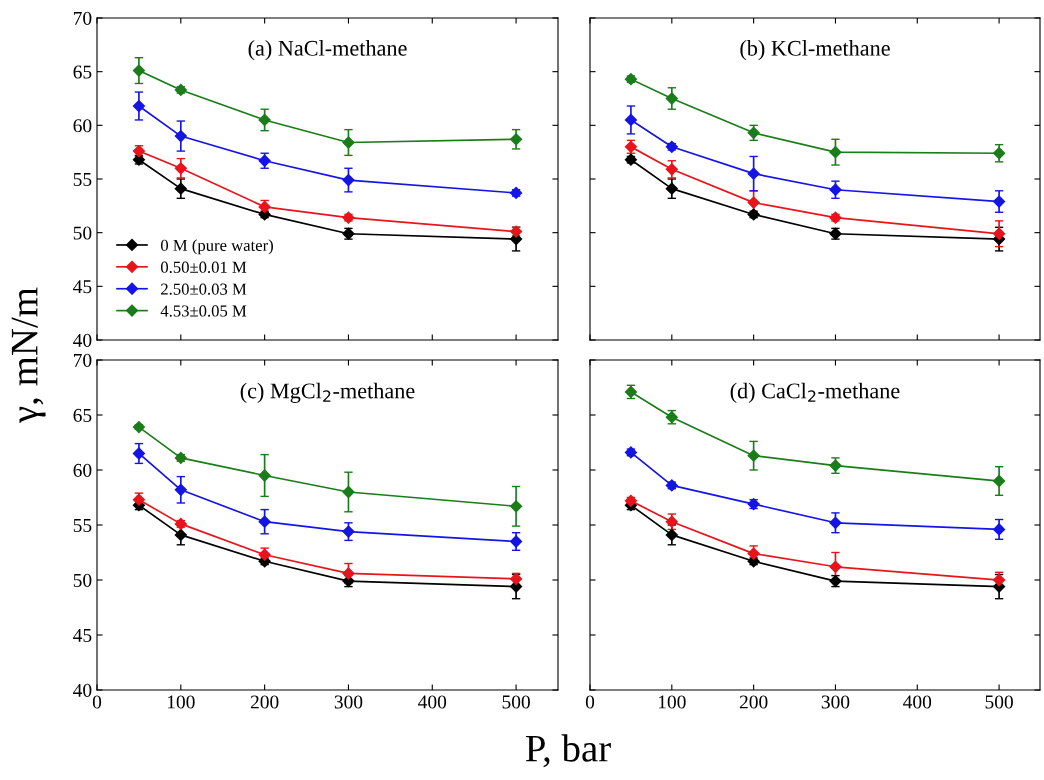 The height and width of the screenshot is (780, 1044). What do you see at coordinates (204, 289) in the screenshot?
I see `legend-label: 2.50±0.03 M` at bounding box center [204, 289].